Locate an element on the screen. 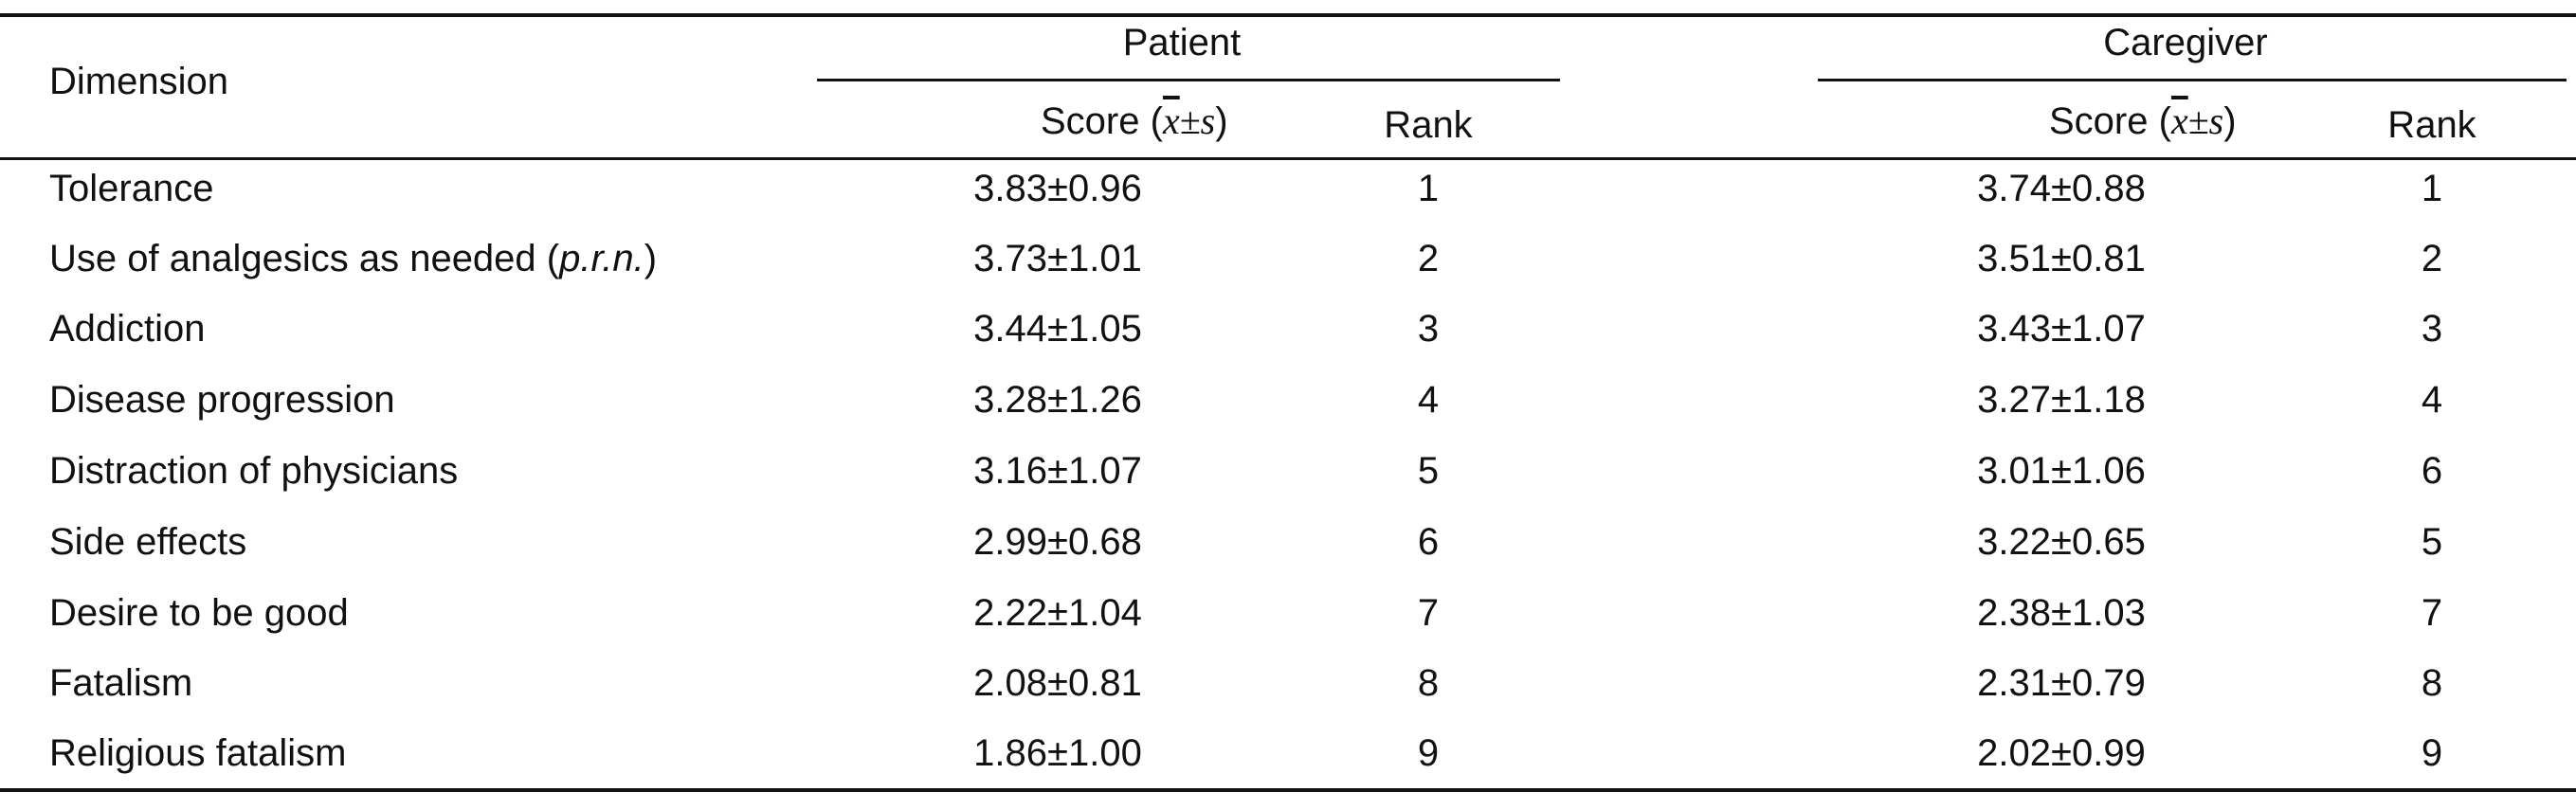  table-row: Fatalism 2.08±0.81 8 2.31±0.79 8 is located at coordinates (1288, 696).